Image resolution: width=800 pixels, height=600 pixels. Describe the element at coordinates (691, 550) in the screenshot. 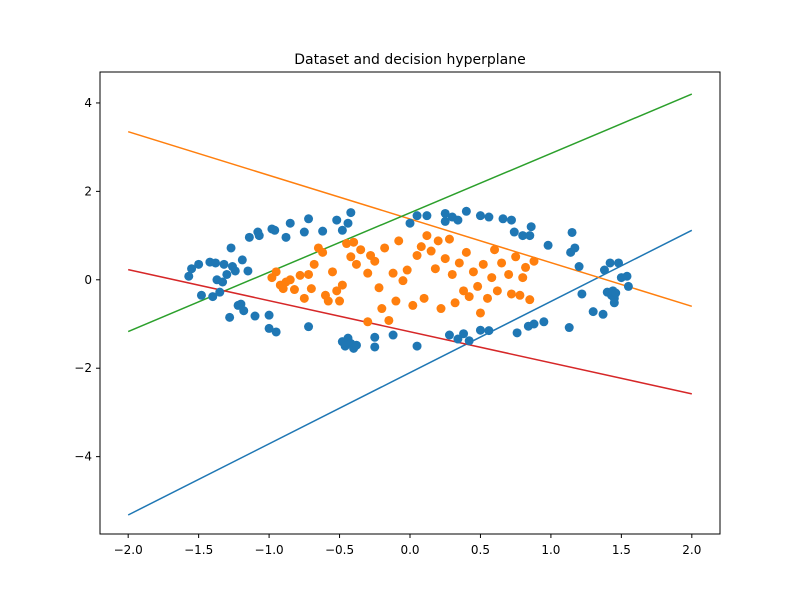

I see `x-tick-label: 2.0` at that location.